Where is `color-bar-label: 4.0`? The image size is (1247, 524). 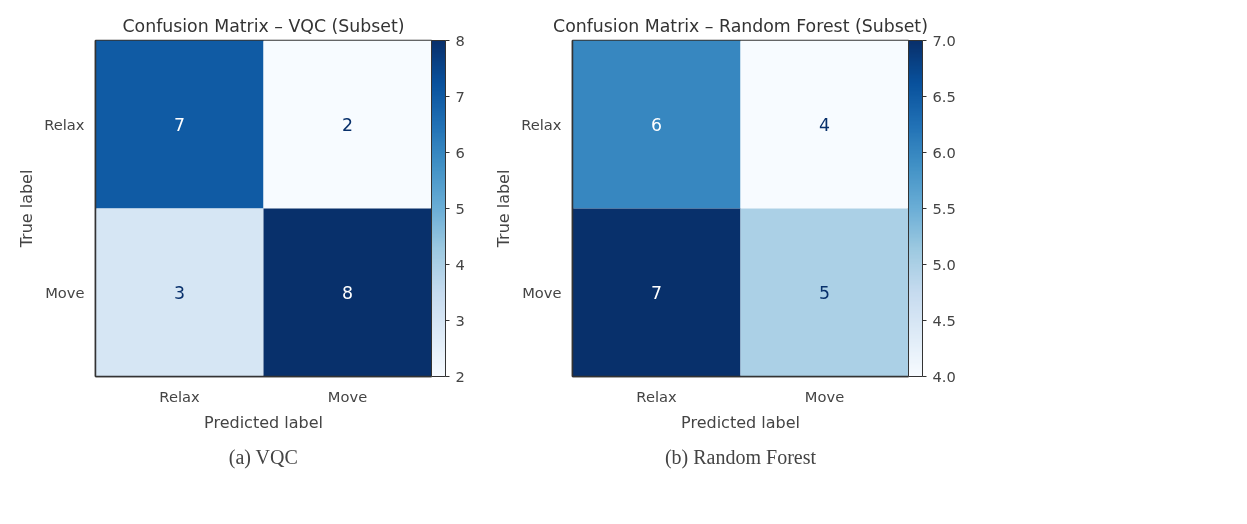 color-bar-label: 4.0 is located at coordinates (944, 376).